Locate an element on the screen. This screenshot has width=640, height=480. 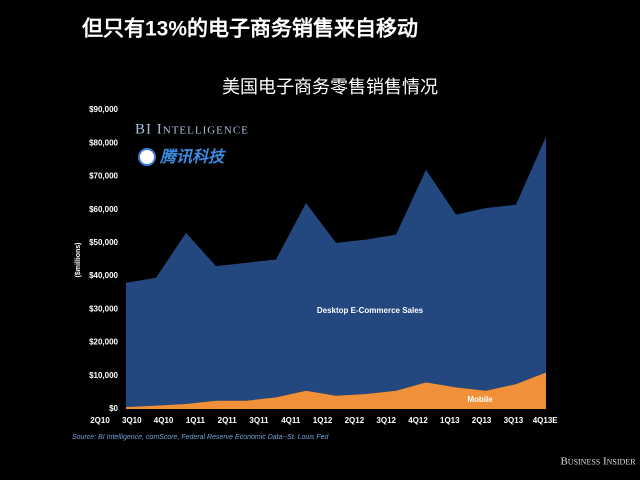
x-tick-label: 4Q11 is located at coordinates (291, 420).